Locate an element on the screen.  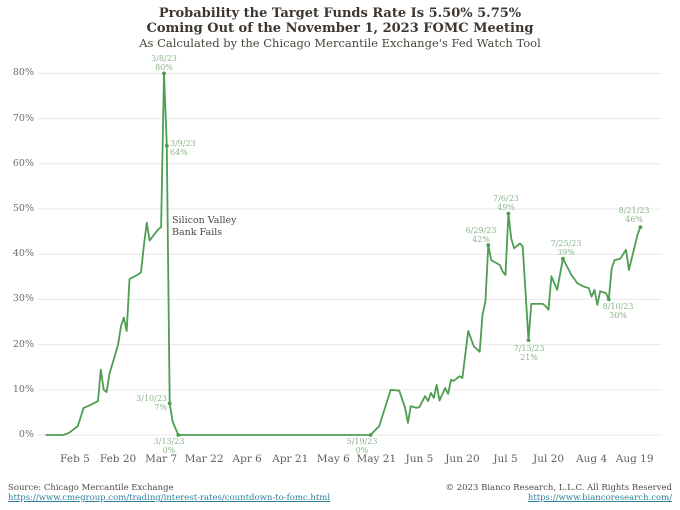
x-axis-tick-label: Feb 20 is located at coordinates (118, 459).